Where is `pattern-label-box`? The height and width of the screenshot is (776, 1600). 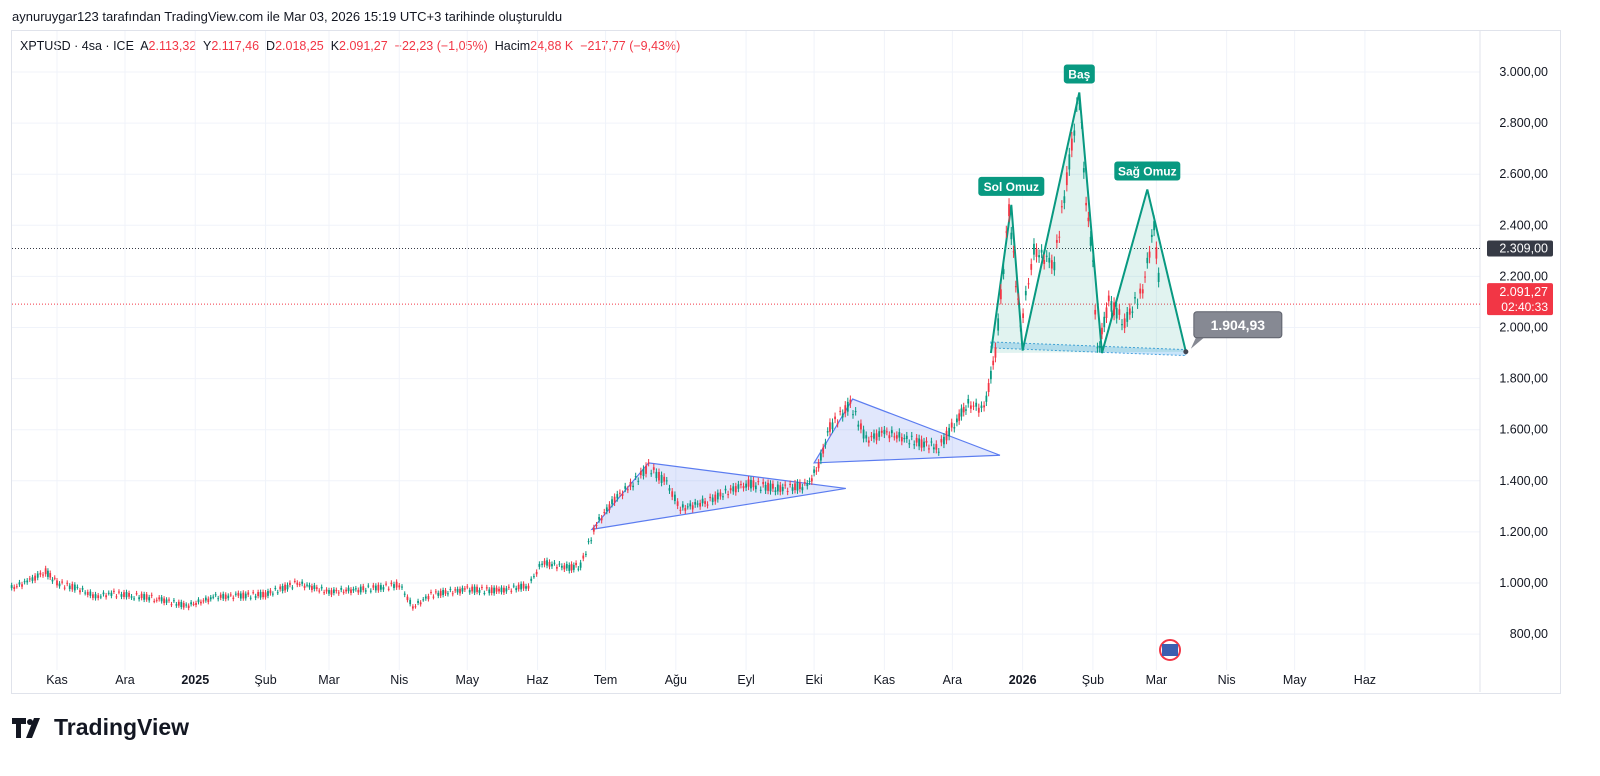
pattern-label-box is located at coordinates (1011, 186).